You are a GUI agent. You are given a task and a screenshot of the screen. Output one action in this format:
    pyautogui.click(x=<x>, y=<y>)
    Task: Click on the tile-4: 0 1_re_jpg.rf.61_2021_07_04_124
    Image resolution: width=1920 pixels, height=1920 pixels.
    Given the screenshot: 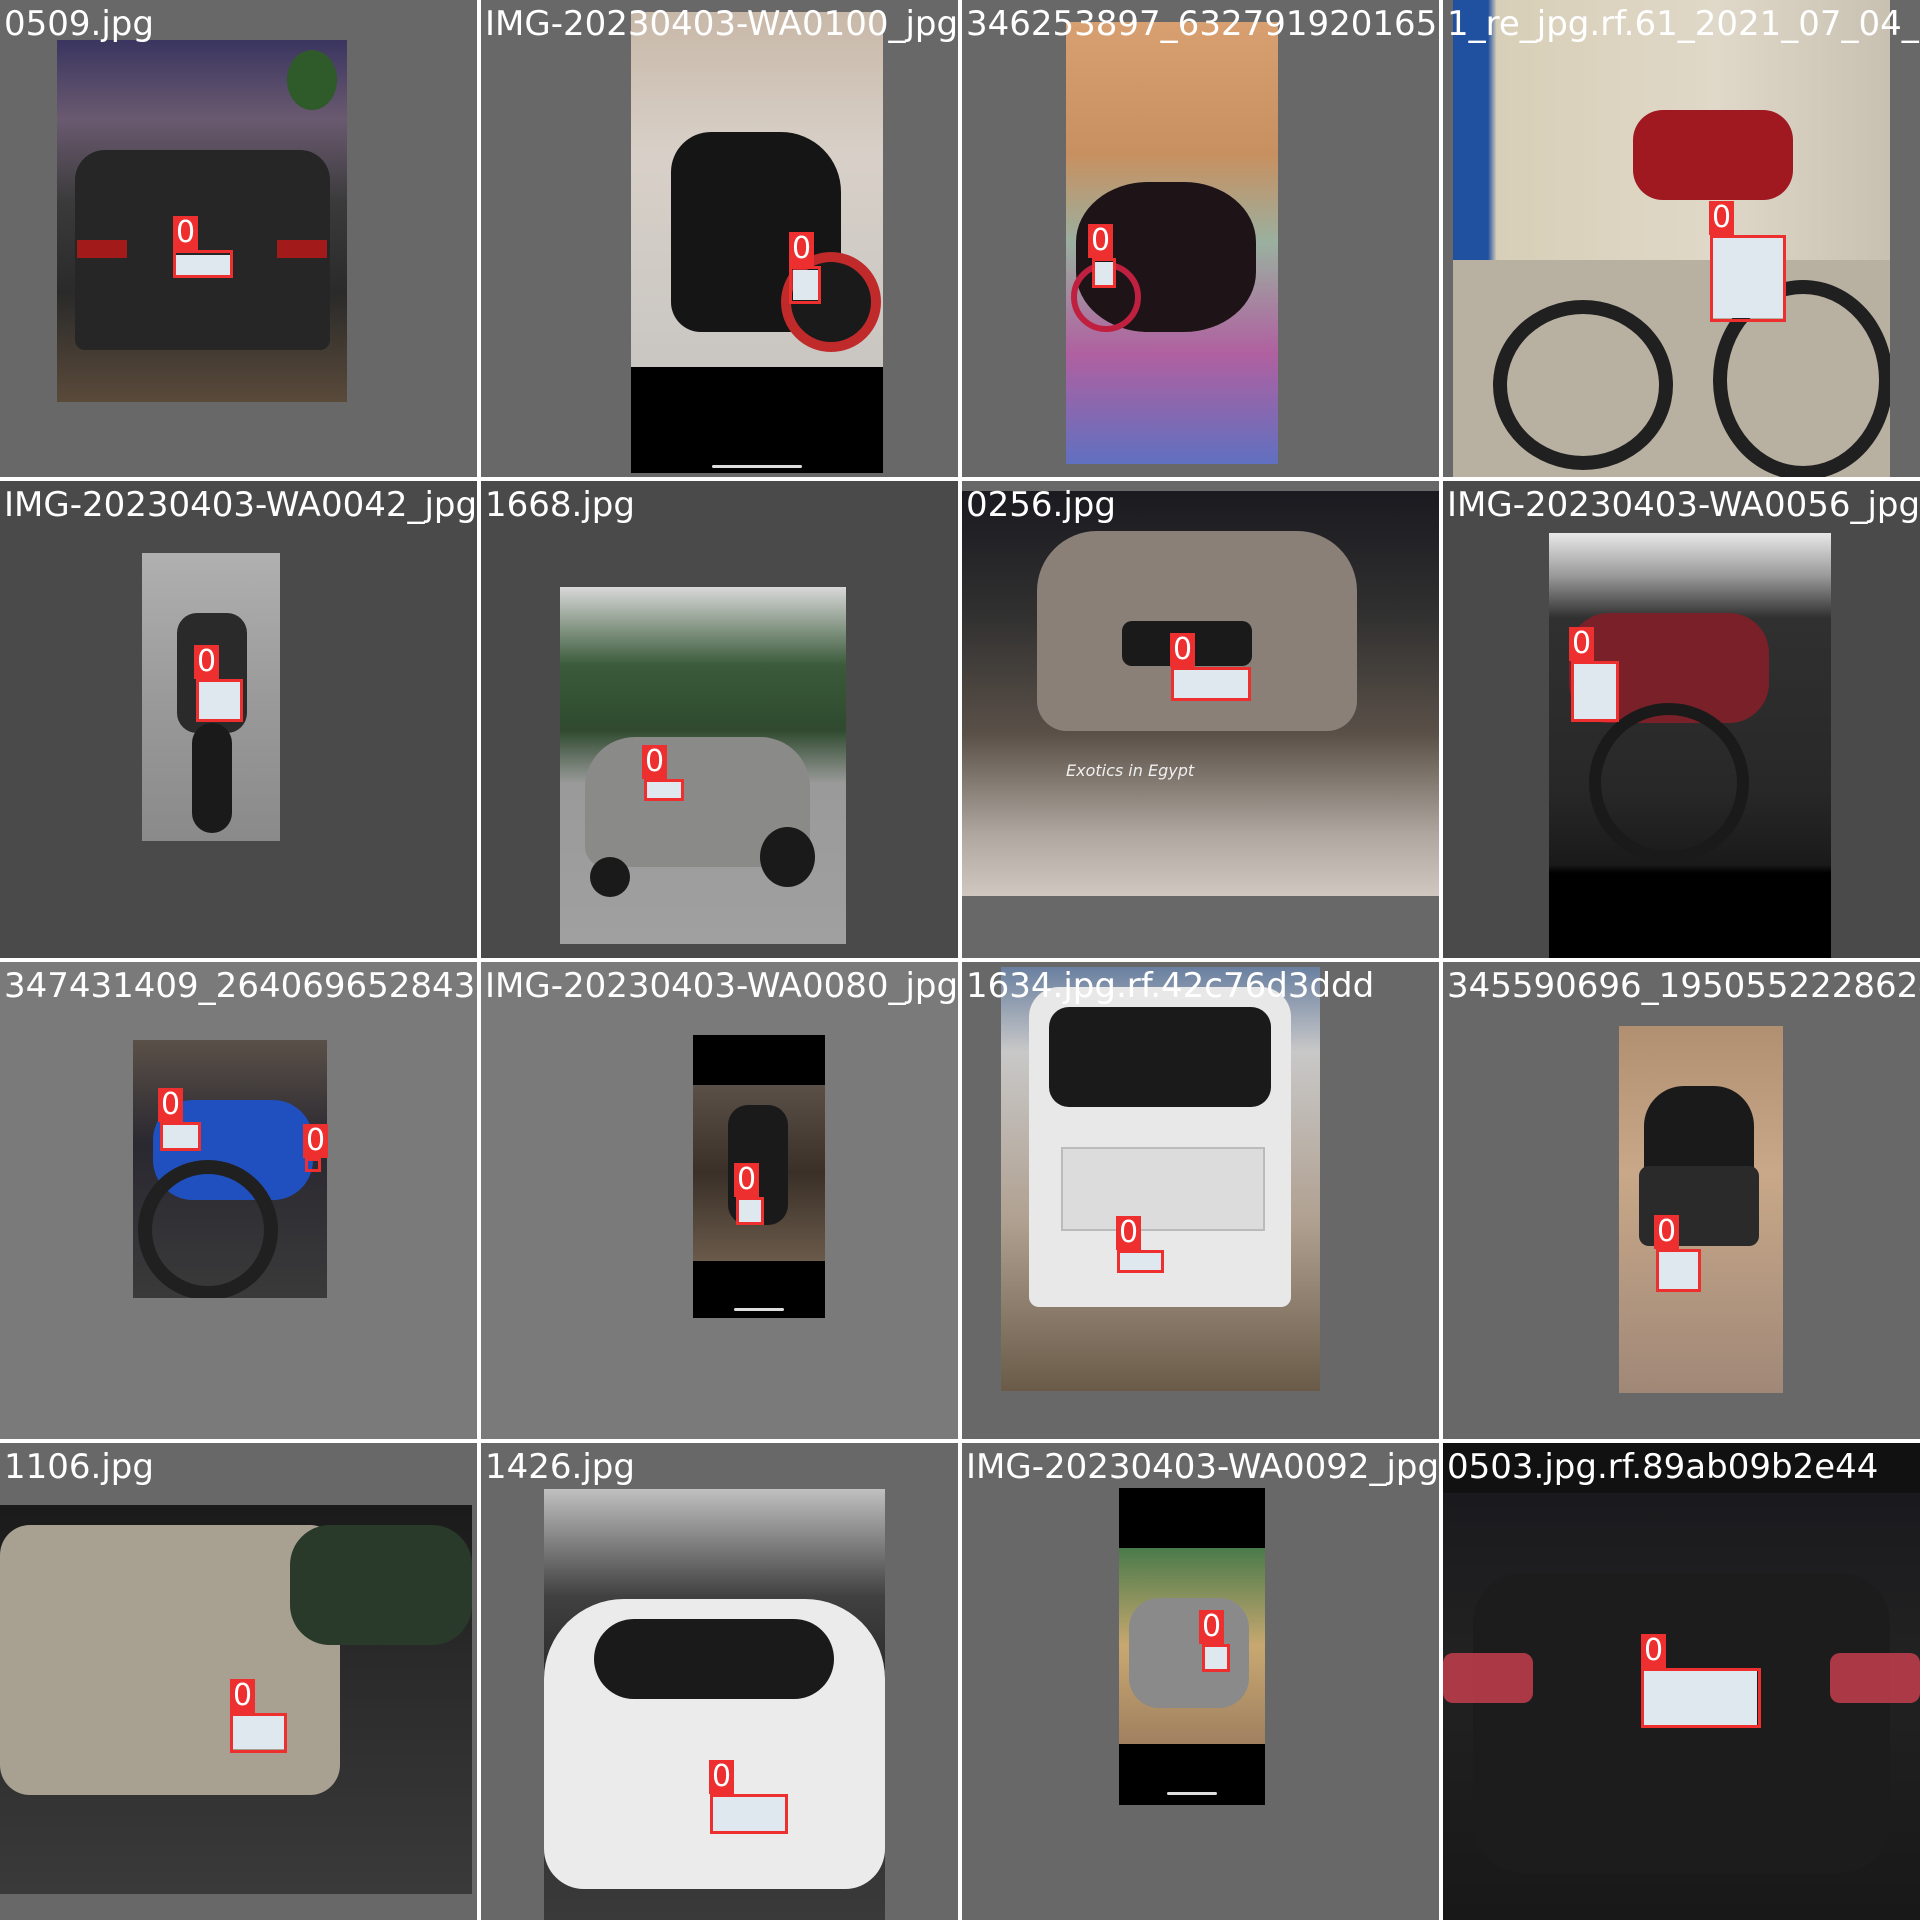 What is the action you would take?
    pyautogui.click(x=1681, y=238)
    